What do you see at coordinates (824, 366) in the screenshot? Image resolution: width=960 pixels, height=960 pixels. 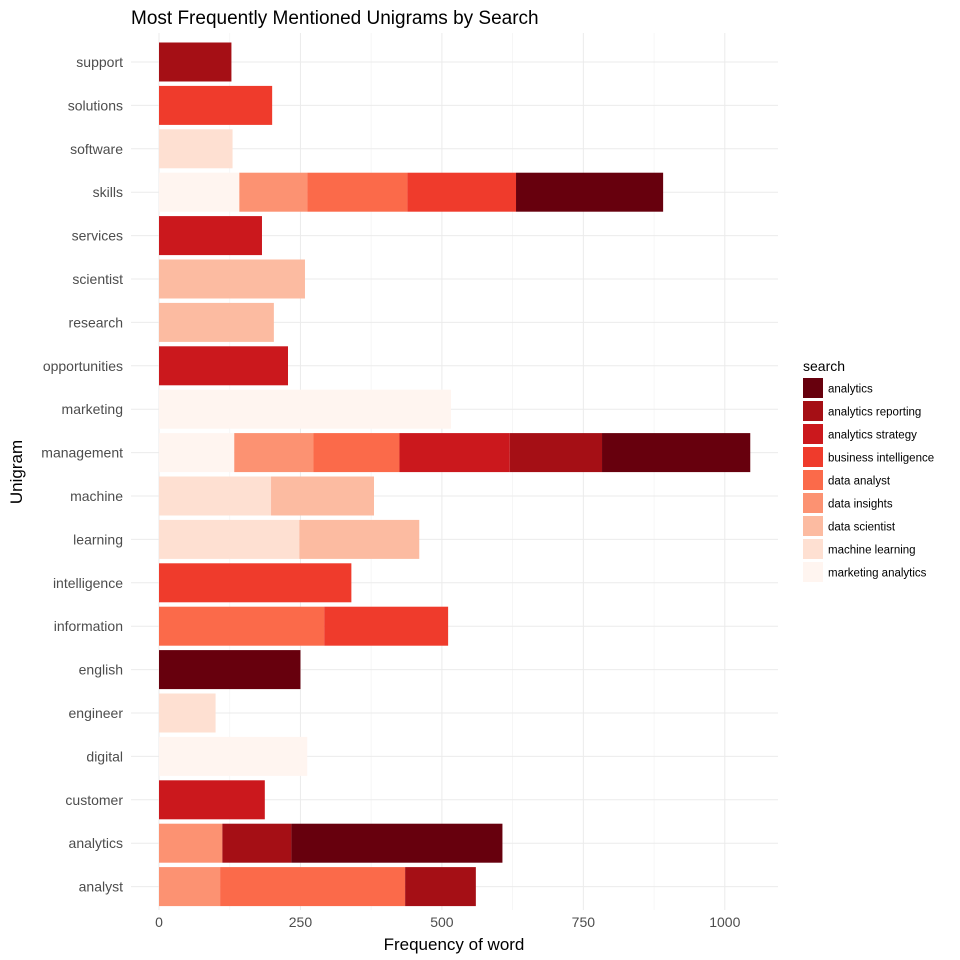 I see `legend-title: search` at bounding box center [824, 366].